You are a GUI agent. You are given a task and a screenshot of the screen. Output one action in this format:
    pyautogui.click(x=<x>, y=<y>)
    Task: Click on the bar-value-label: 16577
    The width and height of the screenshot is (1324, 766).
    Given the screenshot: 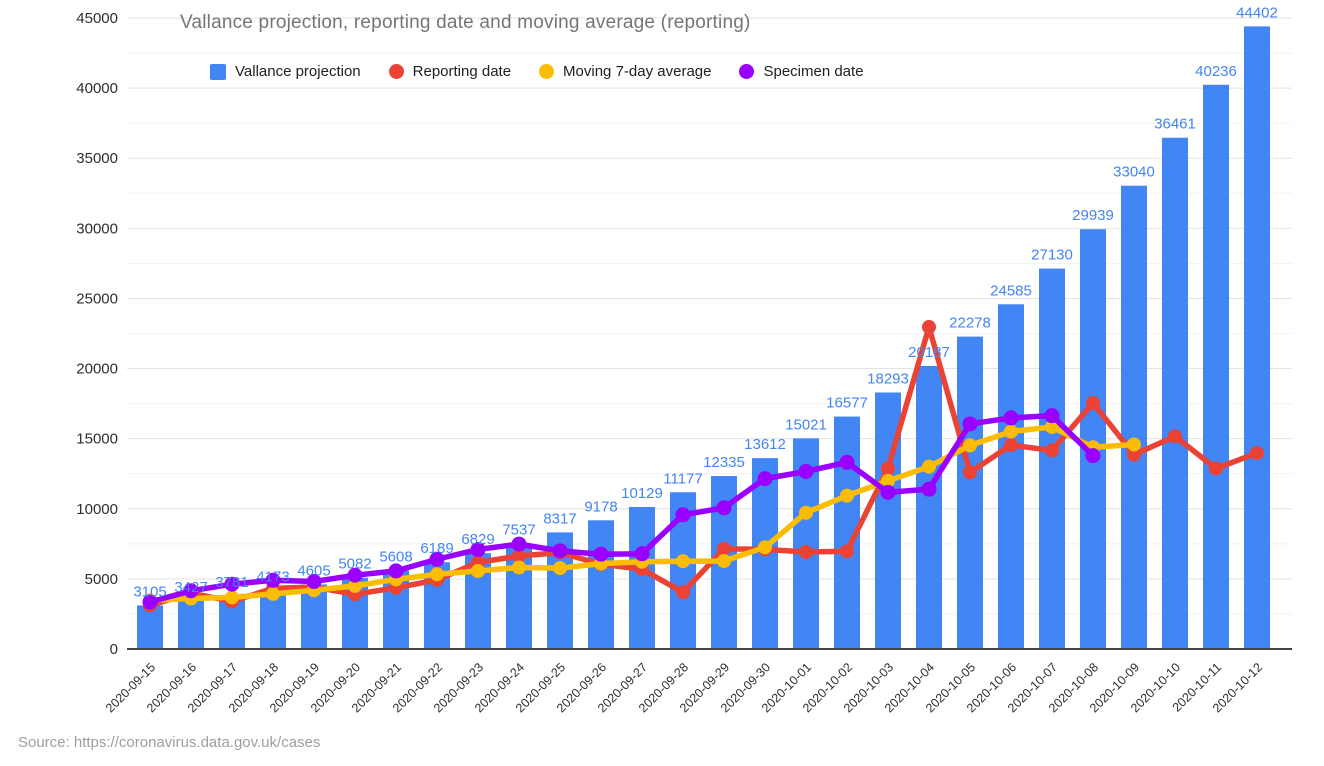 What is the action you would take?
    pyautogui.click(x=847, y=403)
    